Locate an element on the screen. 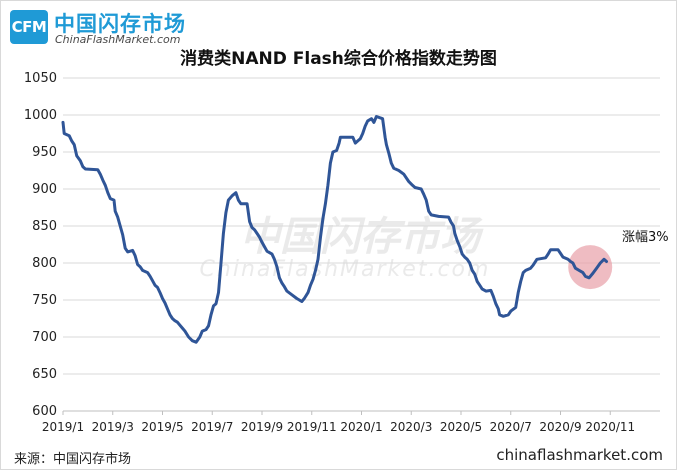 Image resolution: width=677 pixels, height=470 pixels. y-tick-label: 650 is located at coordinates (44, 374).